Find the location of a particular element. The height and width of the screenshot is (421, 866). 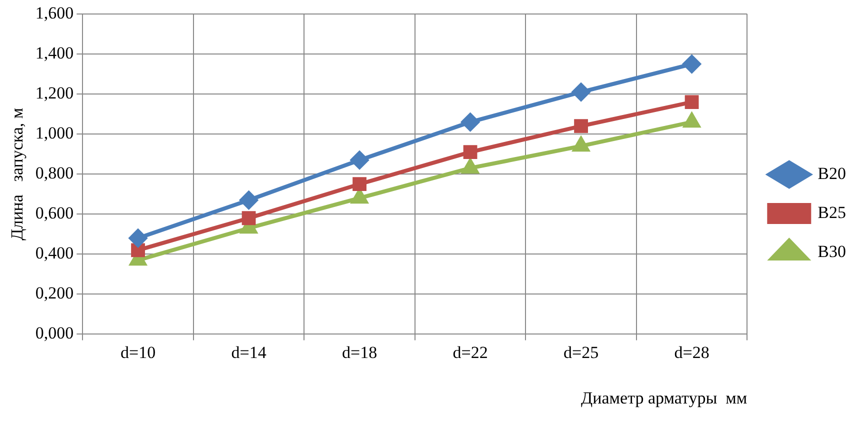

x-tick-label: d=28 is located at coordinates (692, 352).